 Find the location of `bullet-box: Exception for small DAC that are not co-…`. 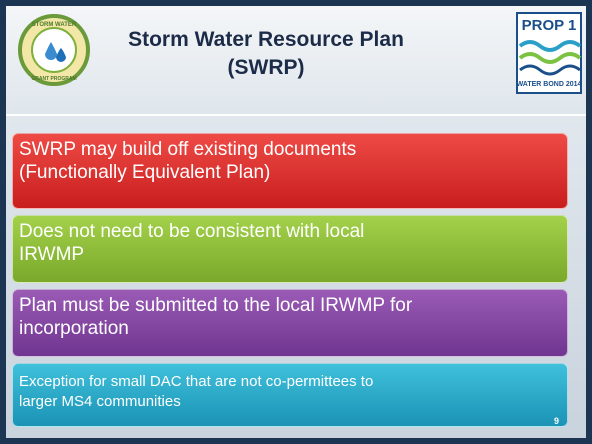

bullet-box: Exception for small DAC that are not co-… is located at coordinates (290, 395).